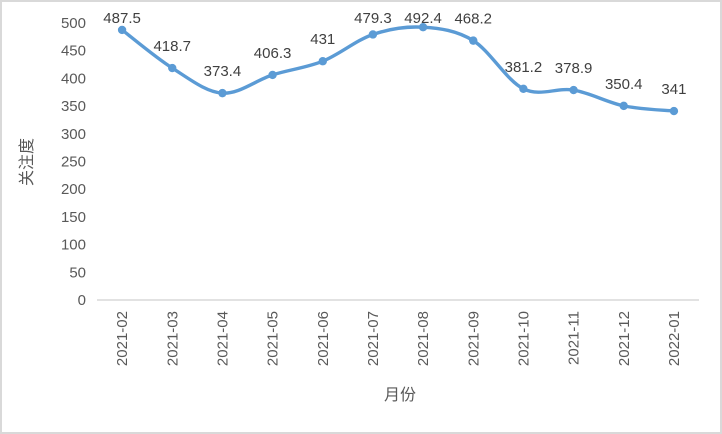  I want to click on x-axis-tick-label: 2021-08, so click(423, 338).